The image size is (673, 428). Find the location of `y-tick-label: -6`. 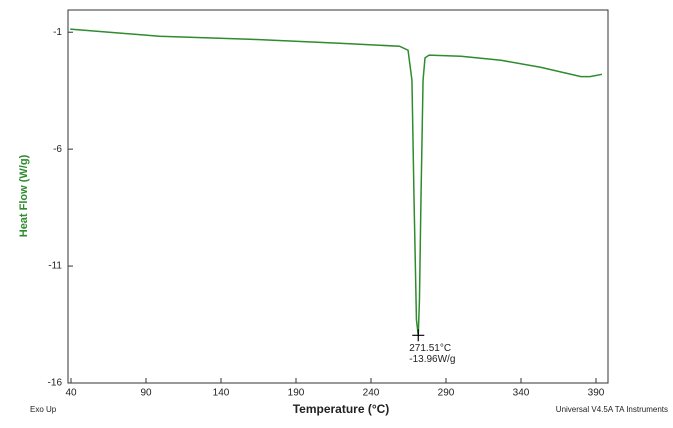

y-tick-label: -6 is located at coordinates (57, 149).